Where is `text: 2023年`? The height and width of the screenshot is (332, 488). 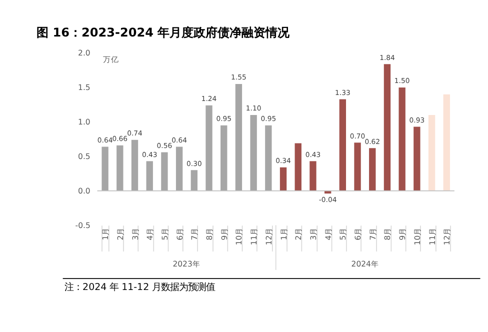 text: 2023年 is located at coordinates (186, 264).